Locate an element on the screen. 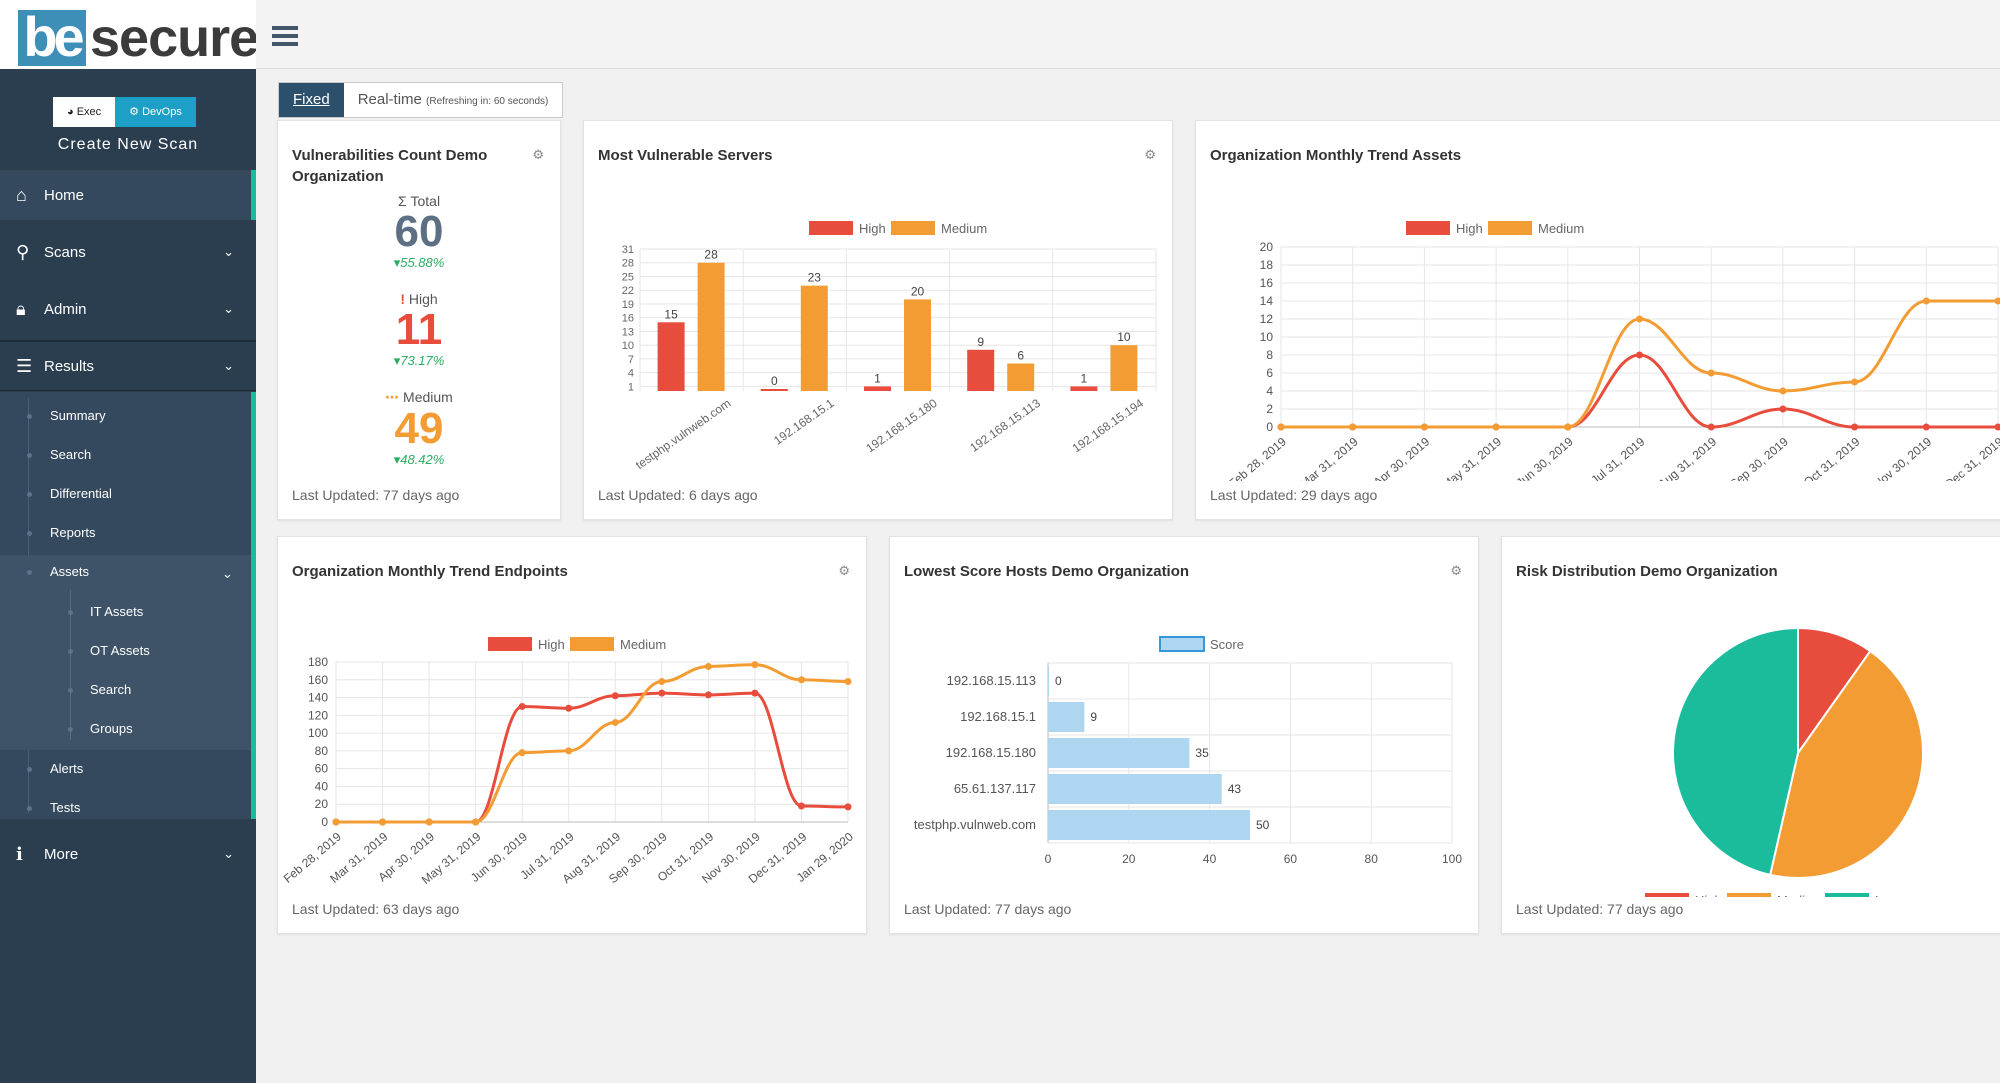  y-tick-label: 6 is located at coordinates (1269, 373).